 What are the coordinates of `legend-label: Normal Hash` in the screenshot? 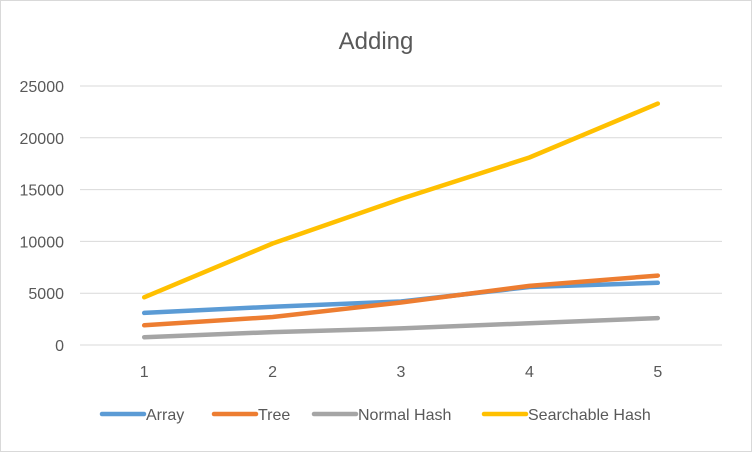 It's located at (404, 415).